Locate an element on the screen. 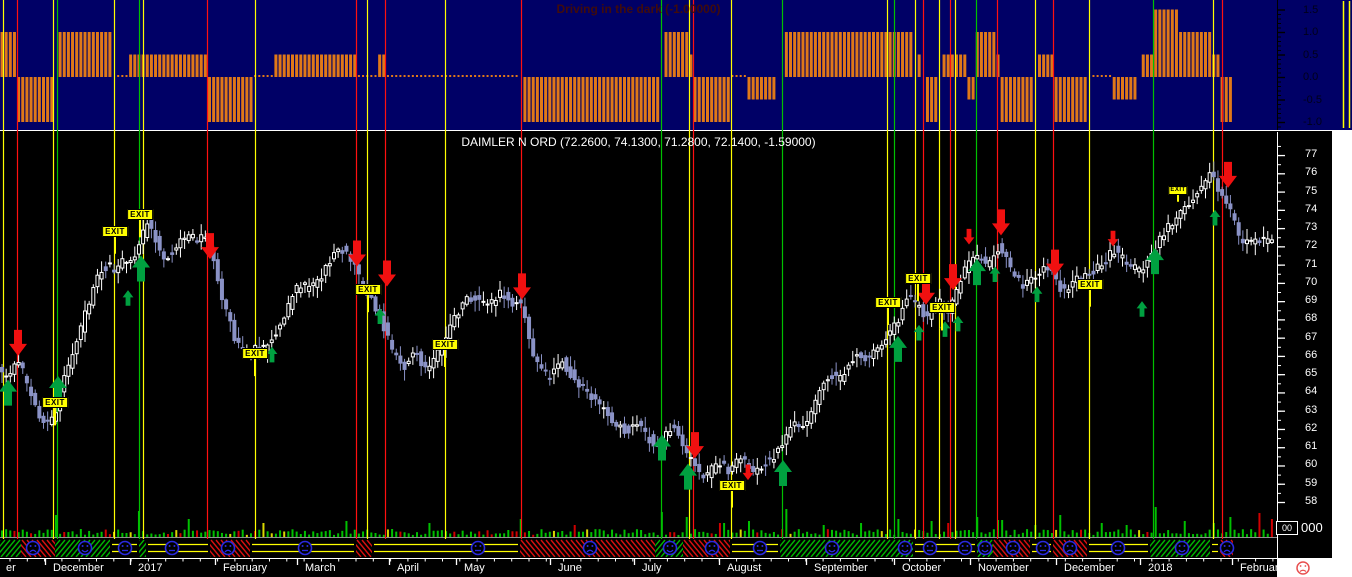  exit-flag-label: EXIT is located at coordinates (732, 485).